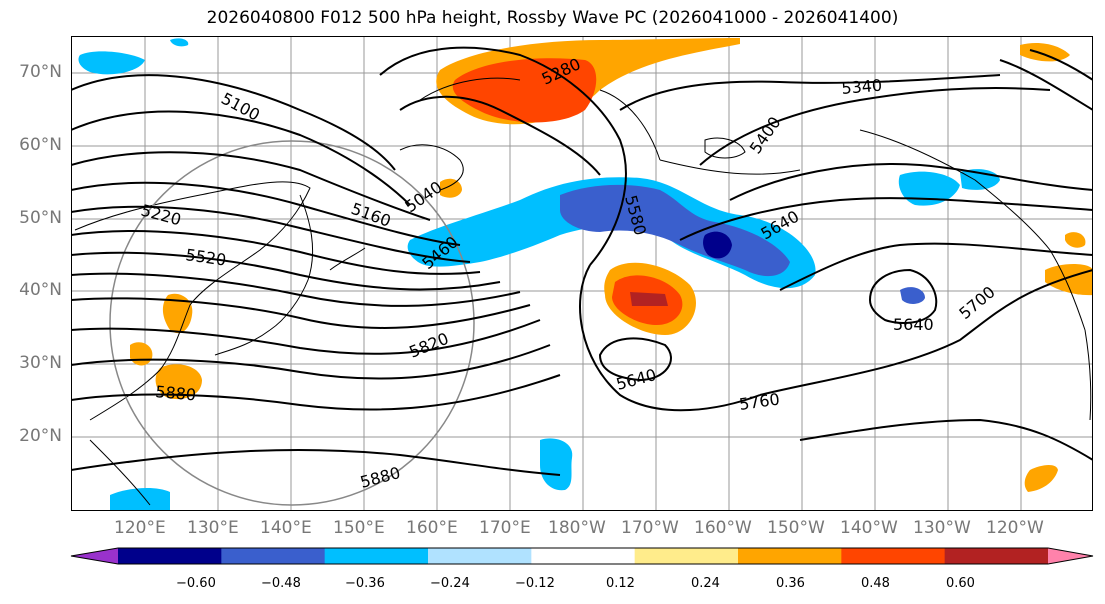  What do you see at coordinates (140, 528) in the screenshot?
I see `lon-label: 120°E` at bounding box center [140, 528].